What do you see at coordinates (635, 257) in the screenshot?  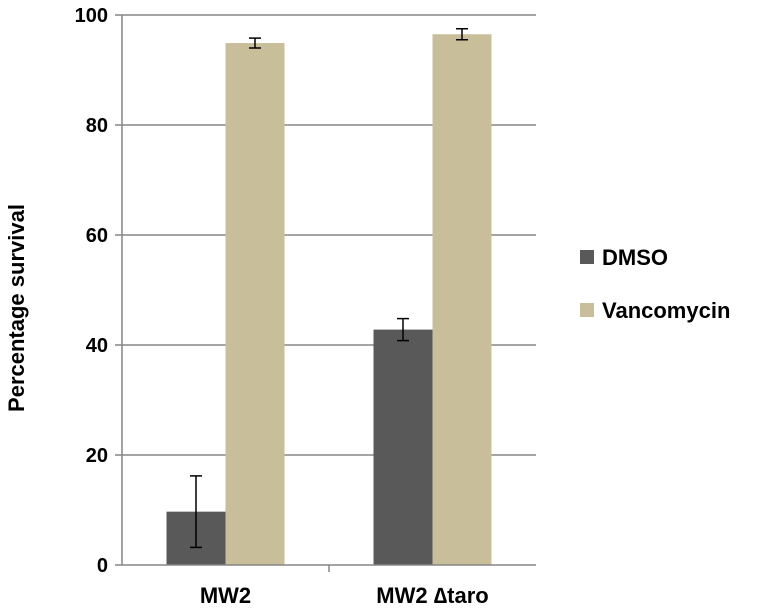 I see `legend-label-dmso: DMSO` at bounding box center [635, 257].